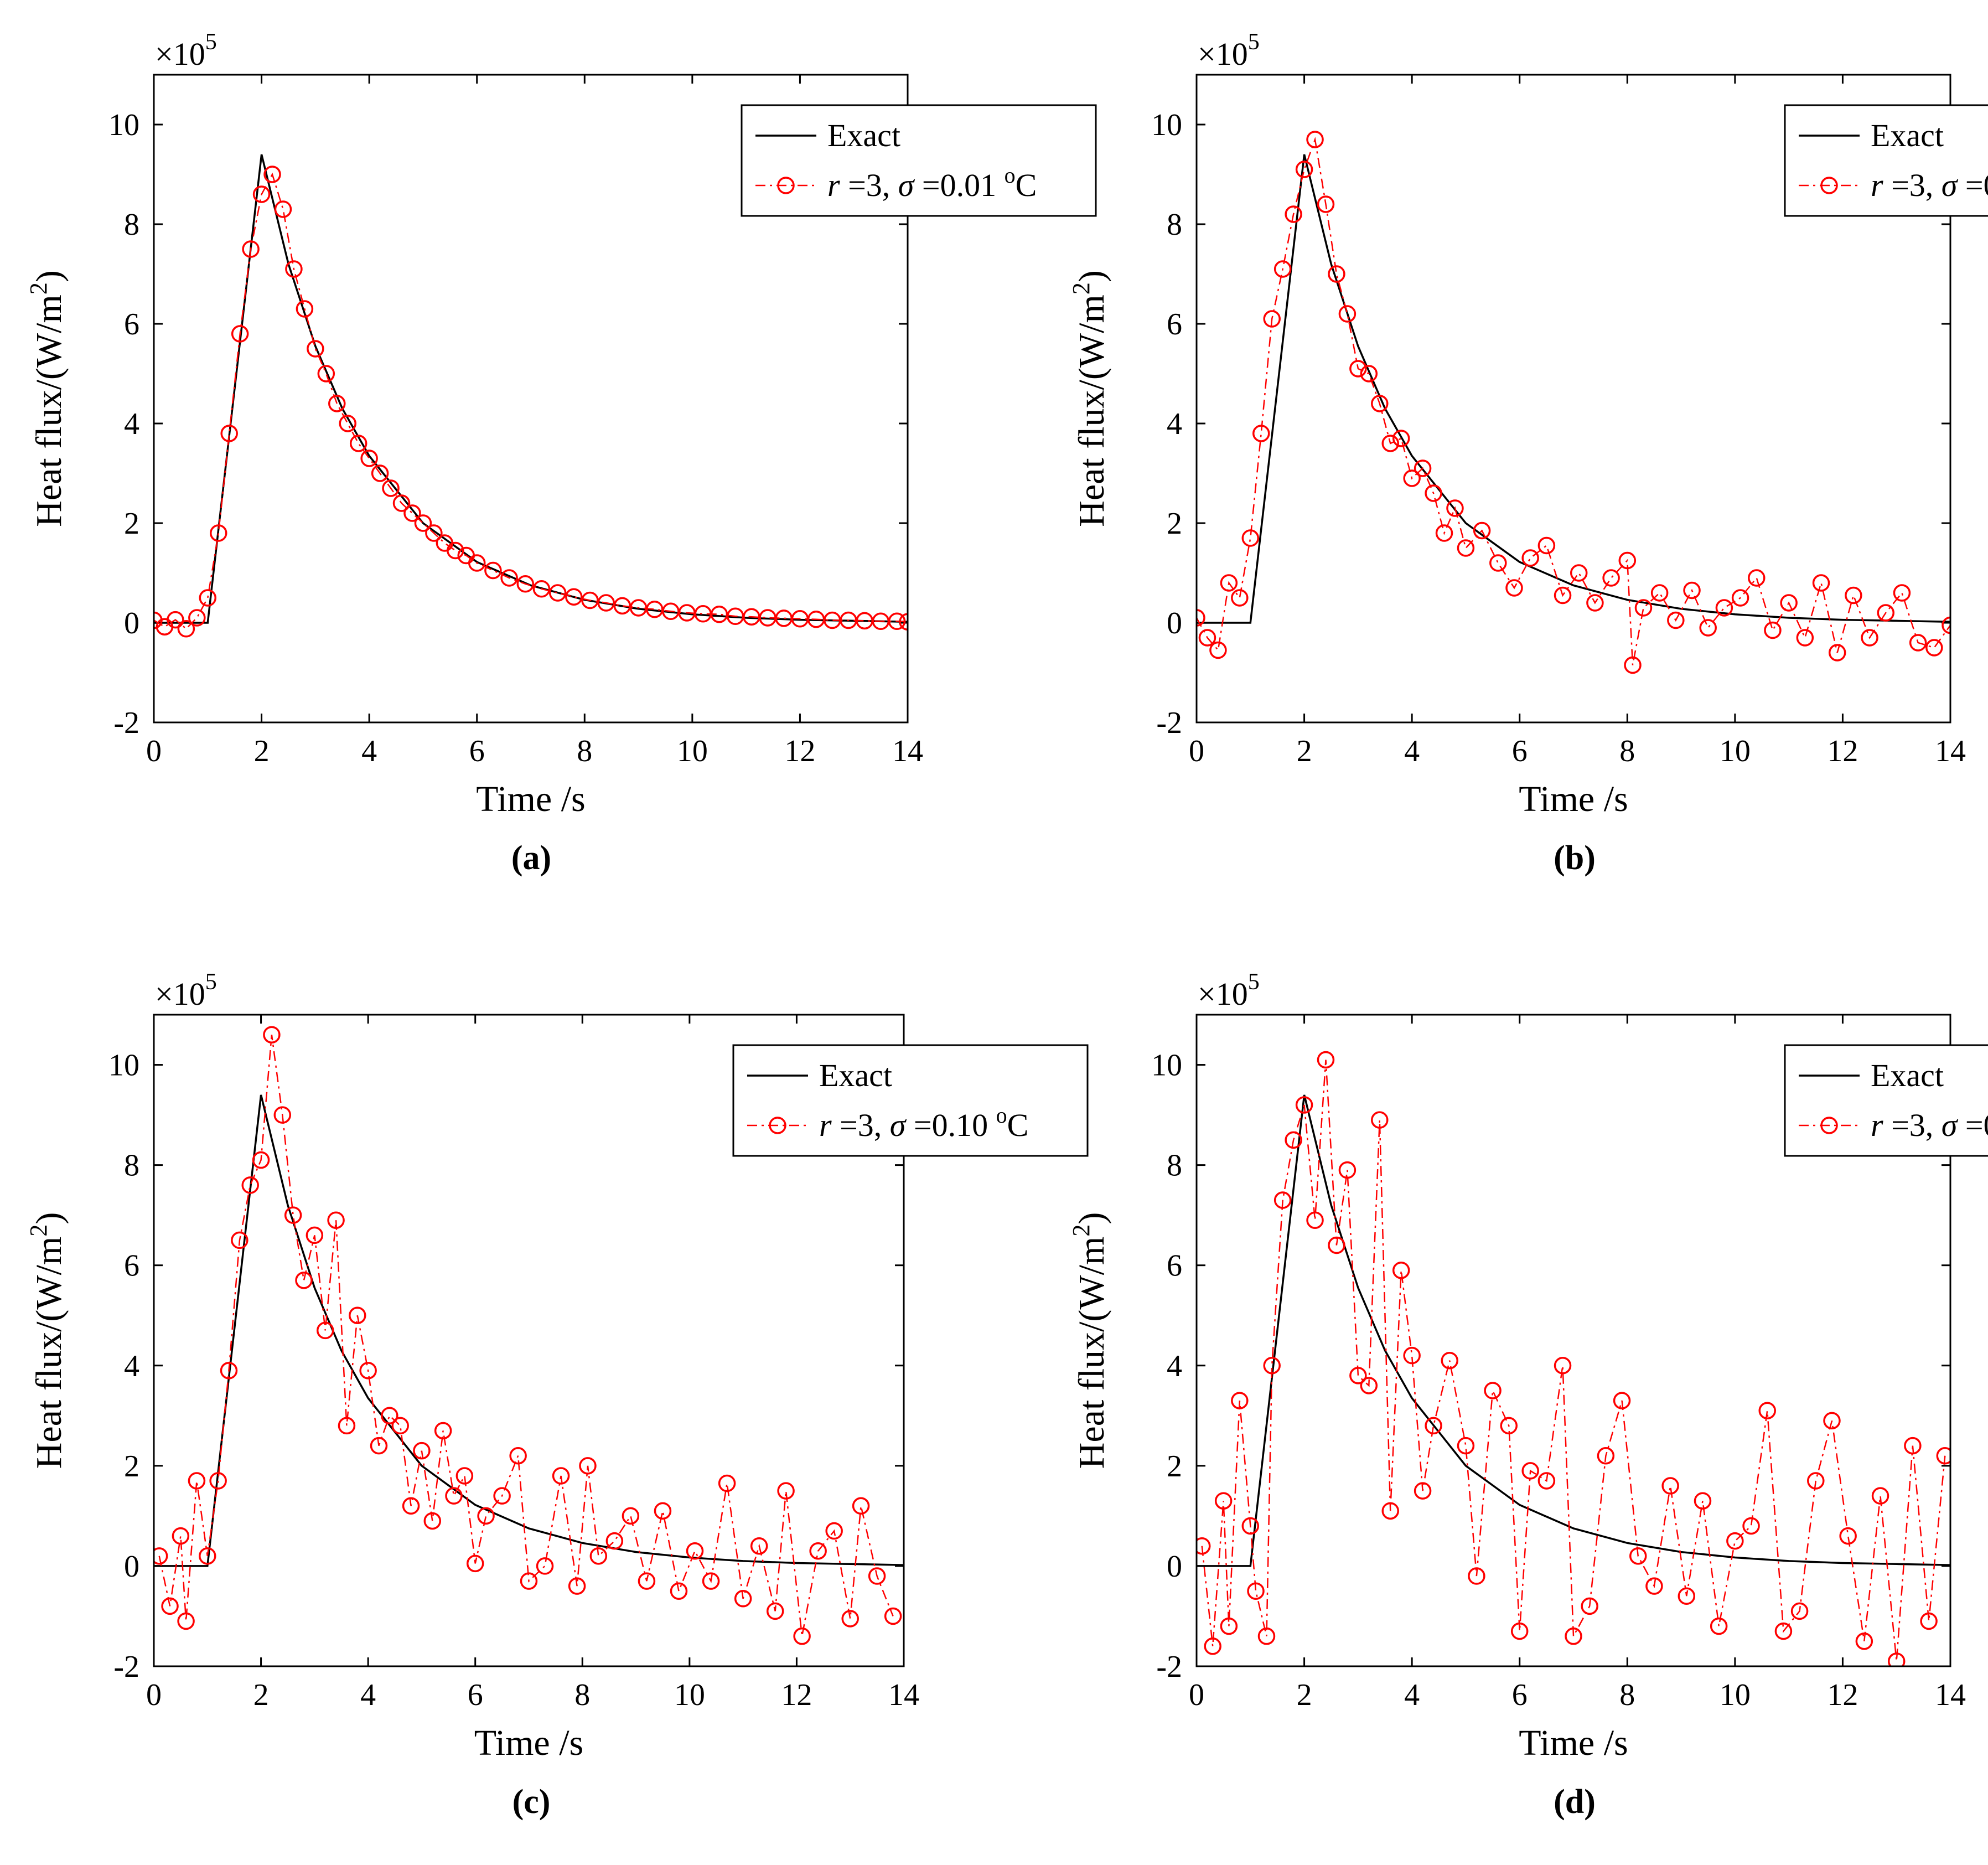 The image size is (1988, 1865). What do you see at coordinates (932, 183) in the screenshot?
I see `legend-measured-label: r =3, σ =0.01 oC` at bounding box center [932, 183].